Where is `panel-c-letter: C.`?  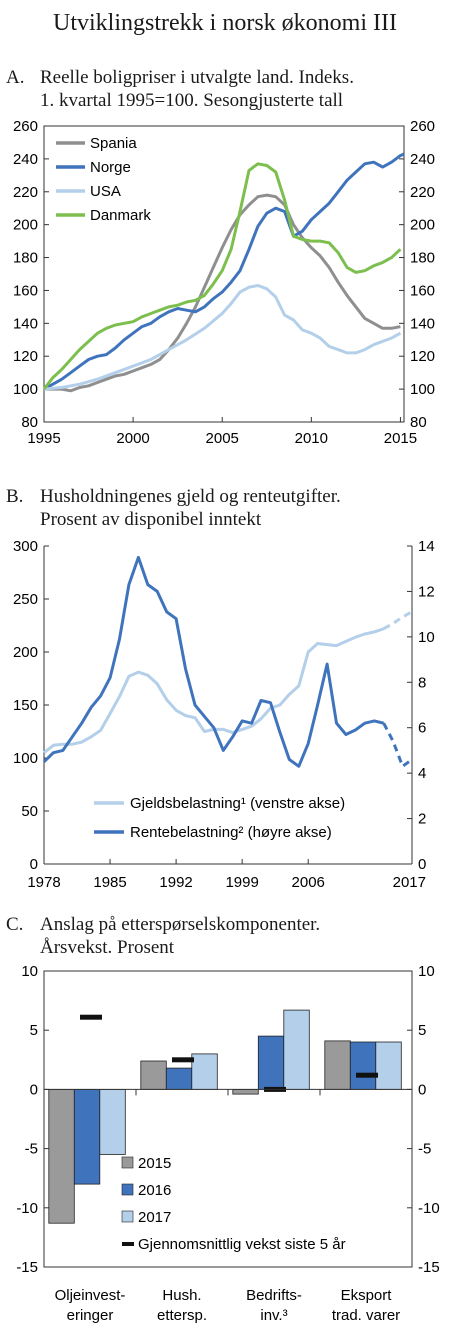
panel-c-letter: C. is located at coordinates (15, 924).